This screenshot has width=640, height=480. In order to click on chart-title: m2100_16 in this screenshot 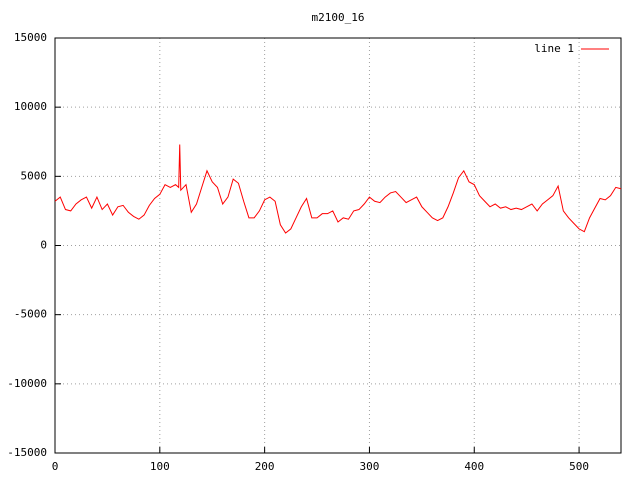, I will do `click(338, 17)`.